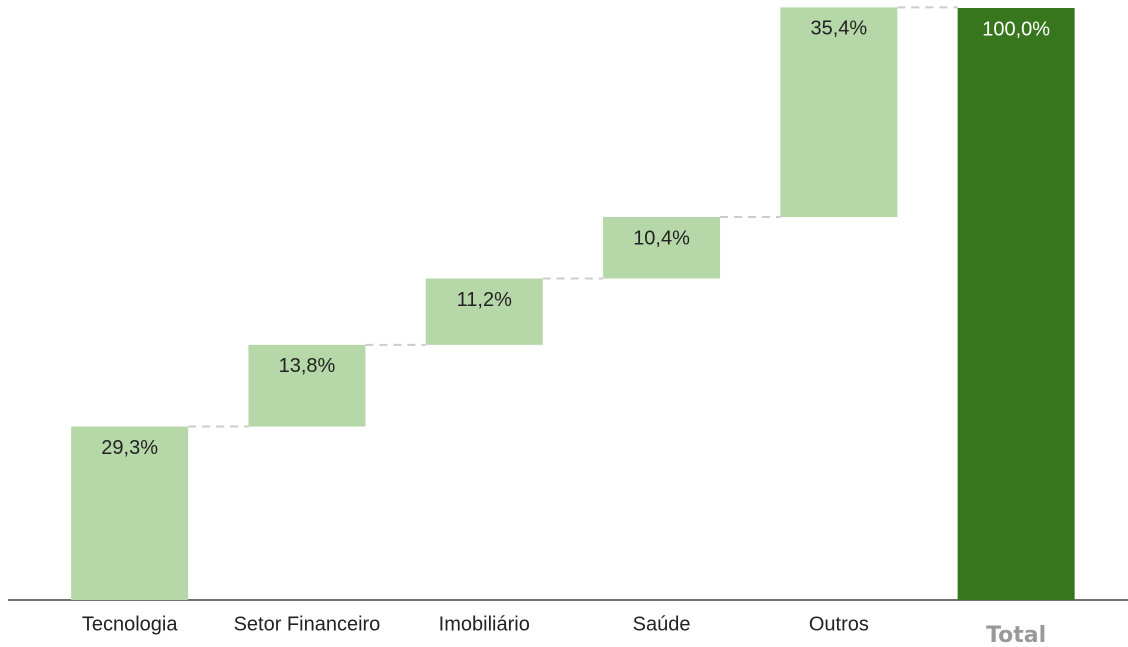 Image resolution: width=1128 pixels, height=647 pixels. What do you see at coordinates (130, 624) in the screenshot?
I see `x-tick-label: Tecnologia` at bounding box center [130, 624].